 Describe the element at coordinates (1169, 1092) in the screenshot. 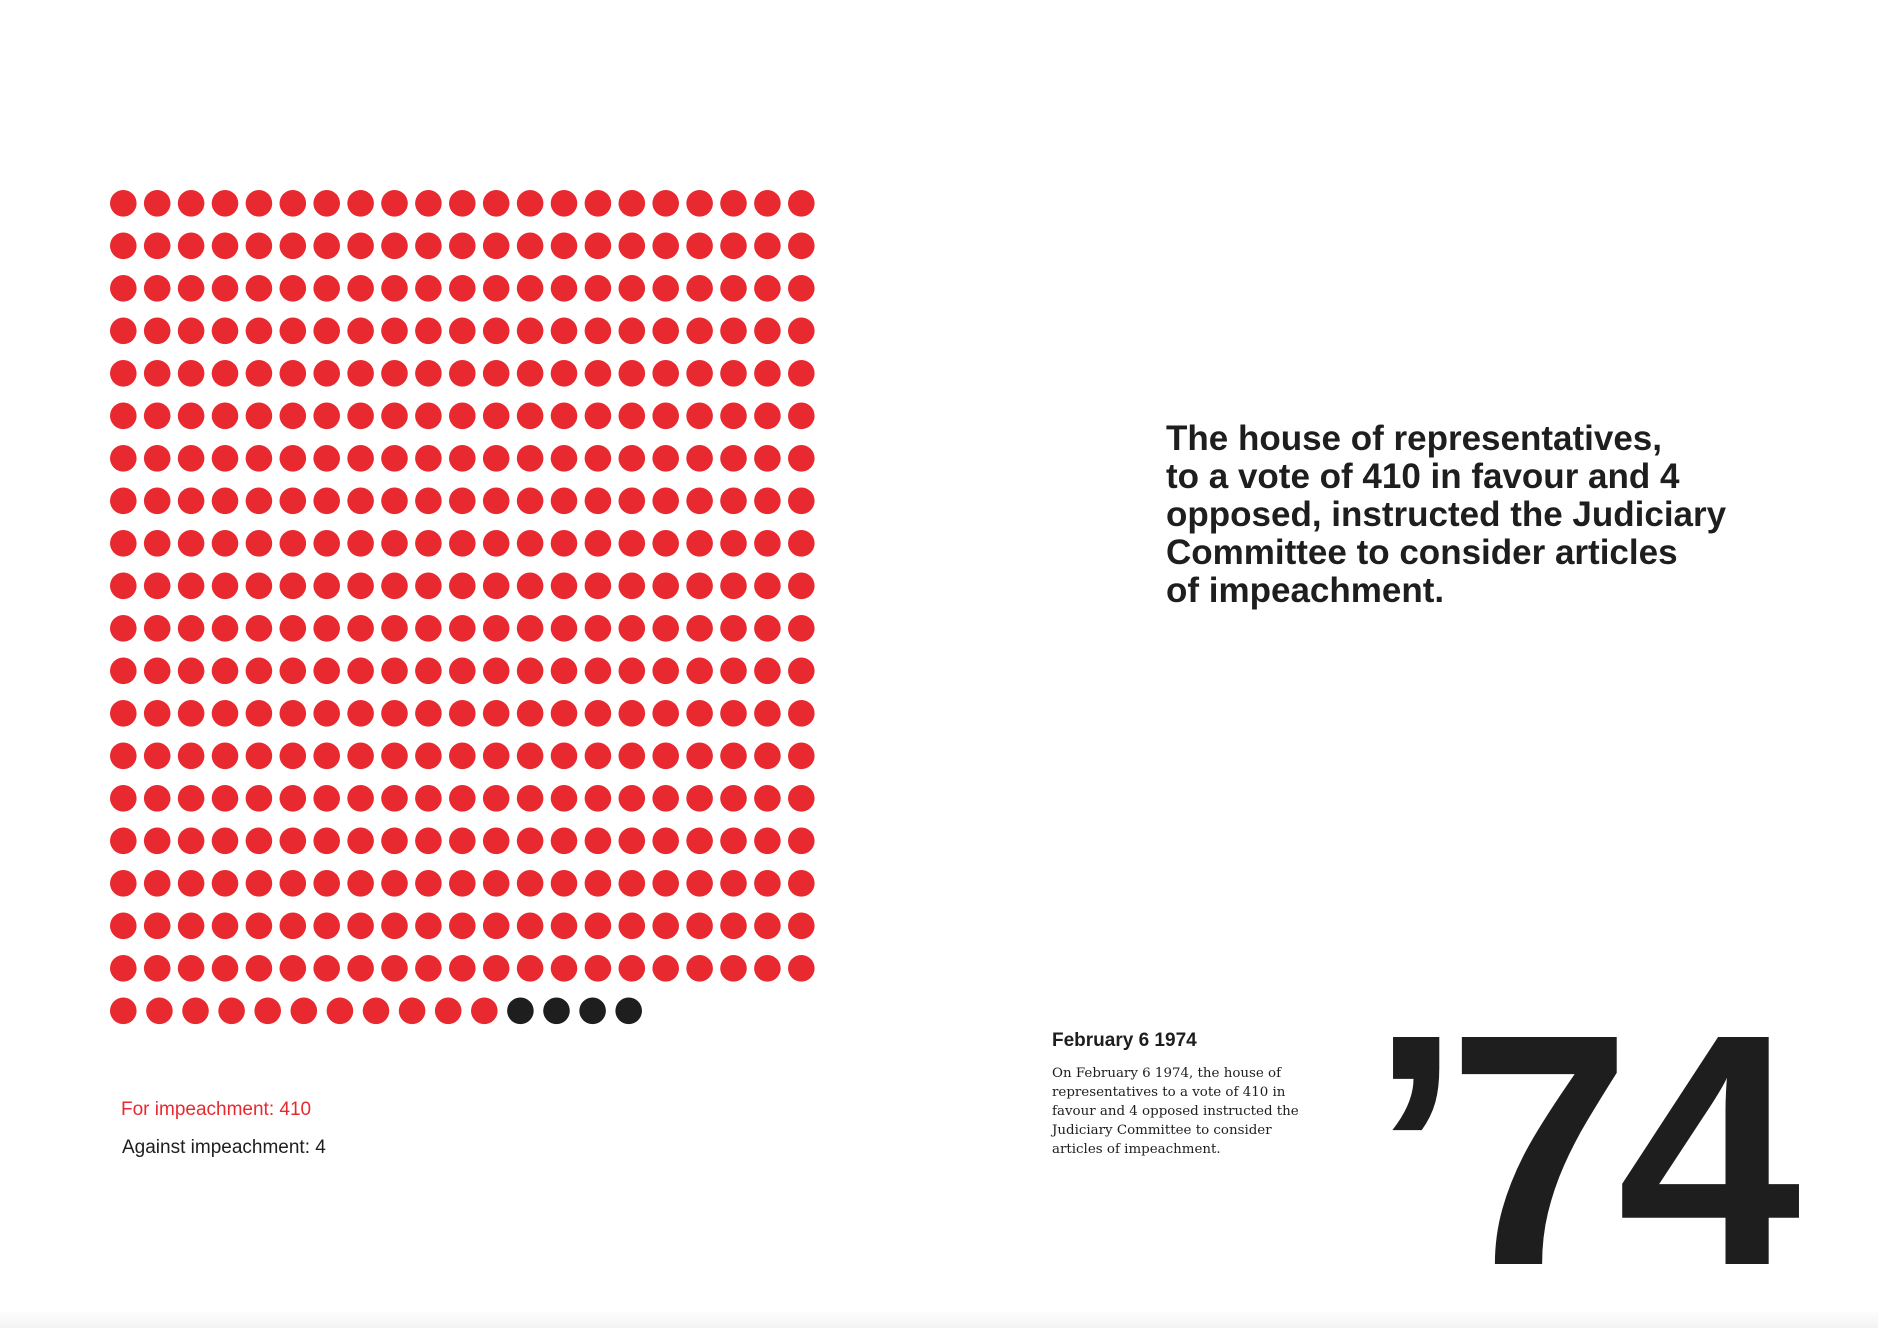

I see `body-text-line: representatives to a vote of 410 in` at that location.